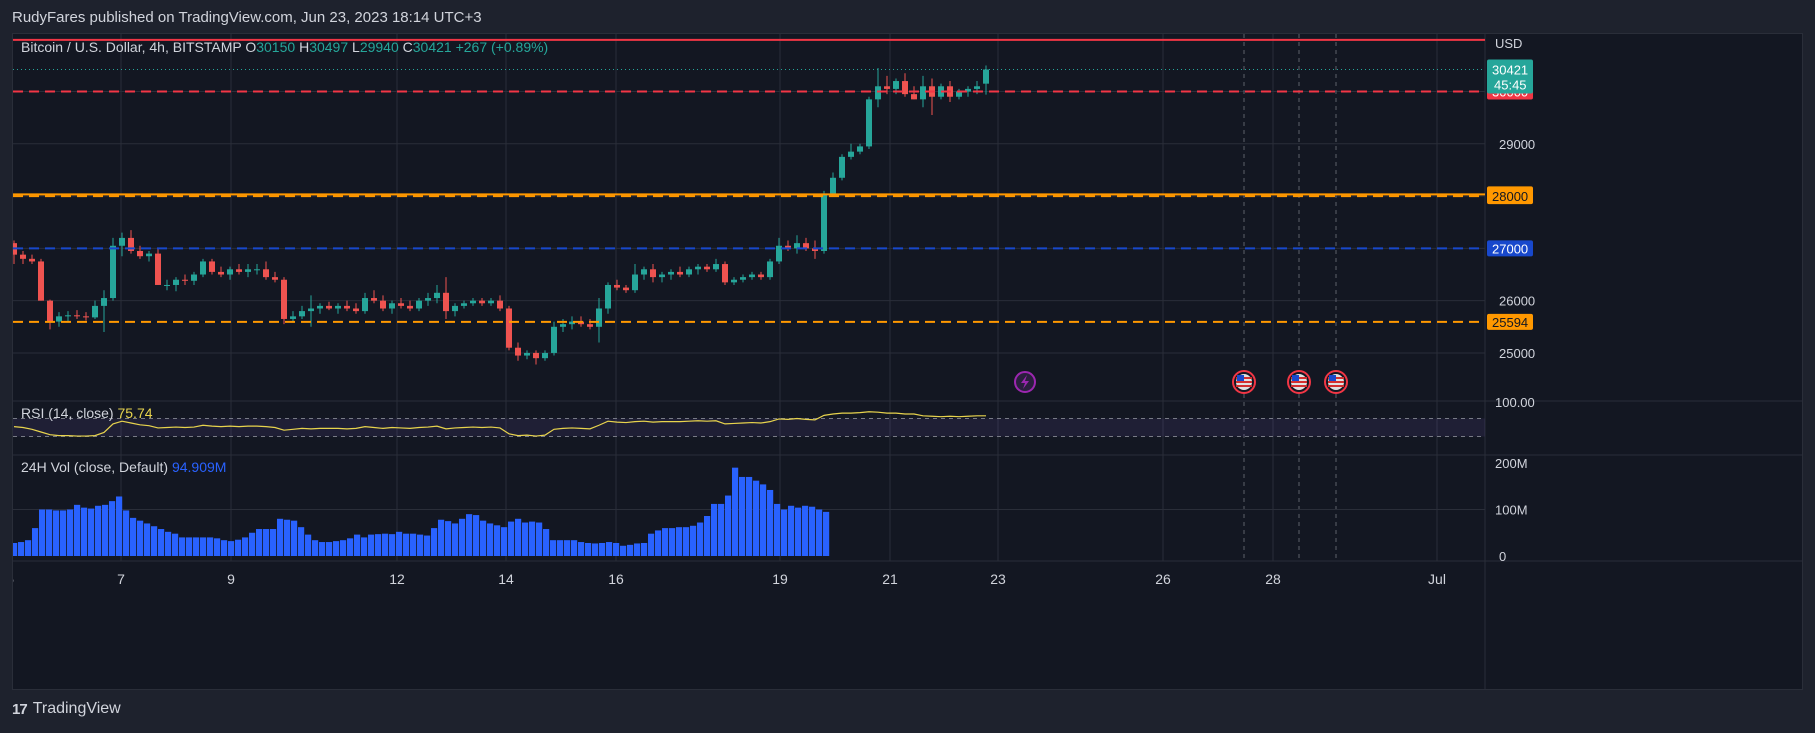 The height and width of the screenshot is (733, 1815). I want to click on volume-legend-part: 24H Vol (close, Default), so click(96, 467).